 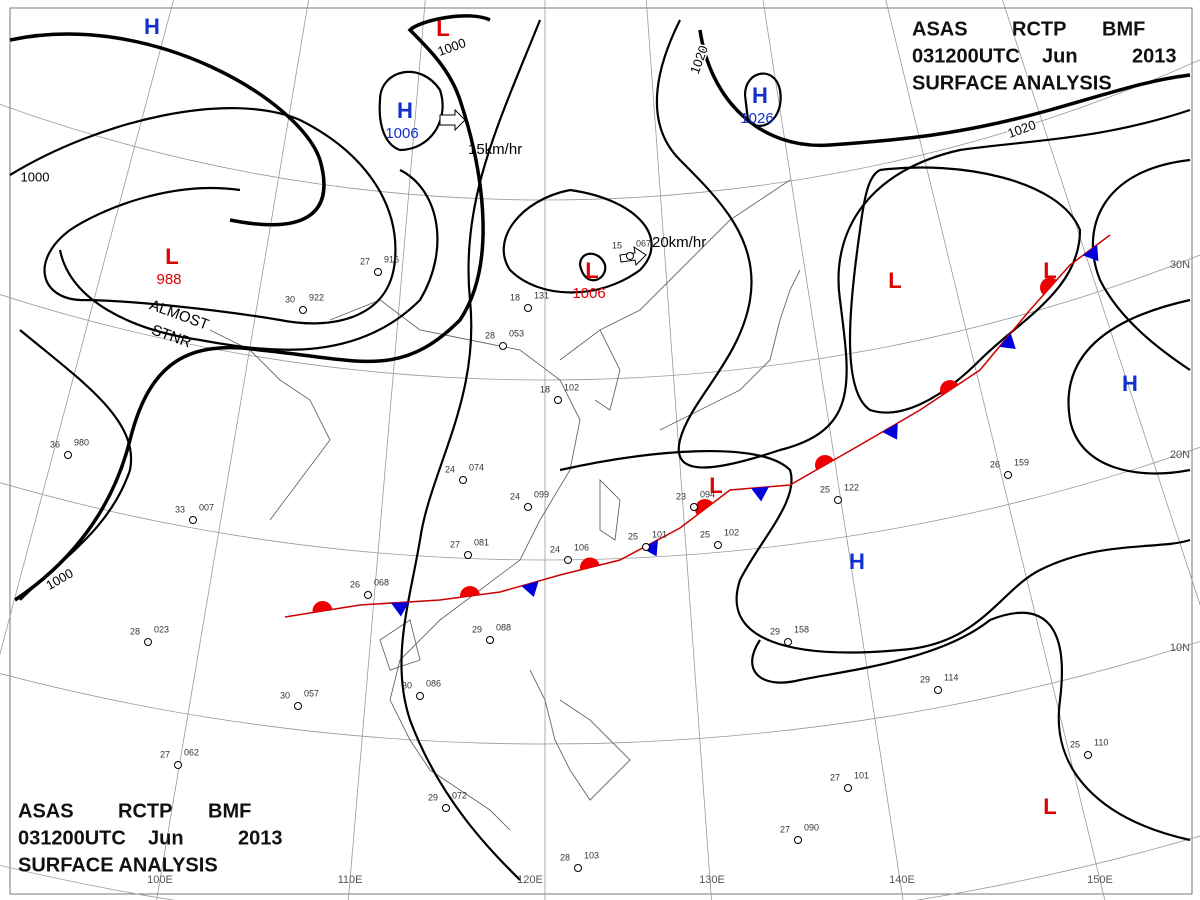 What do you see at coordinates (811, 827) in the screenshot?
I see `station-pressure: 090` at bounding box center [811, 827].